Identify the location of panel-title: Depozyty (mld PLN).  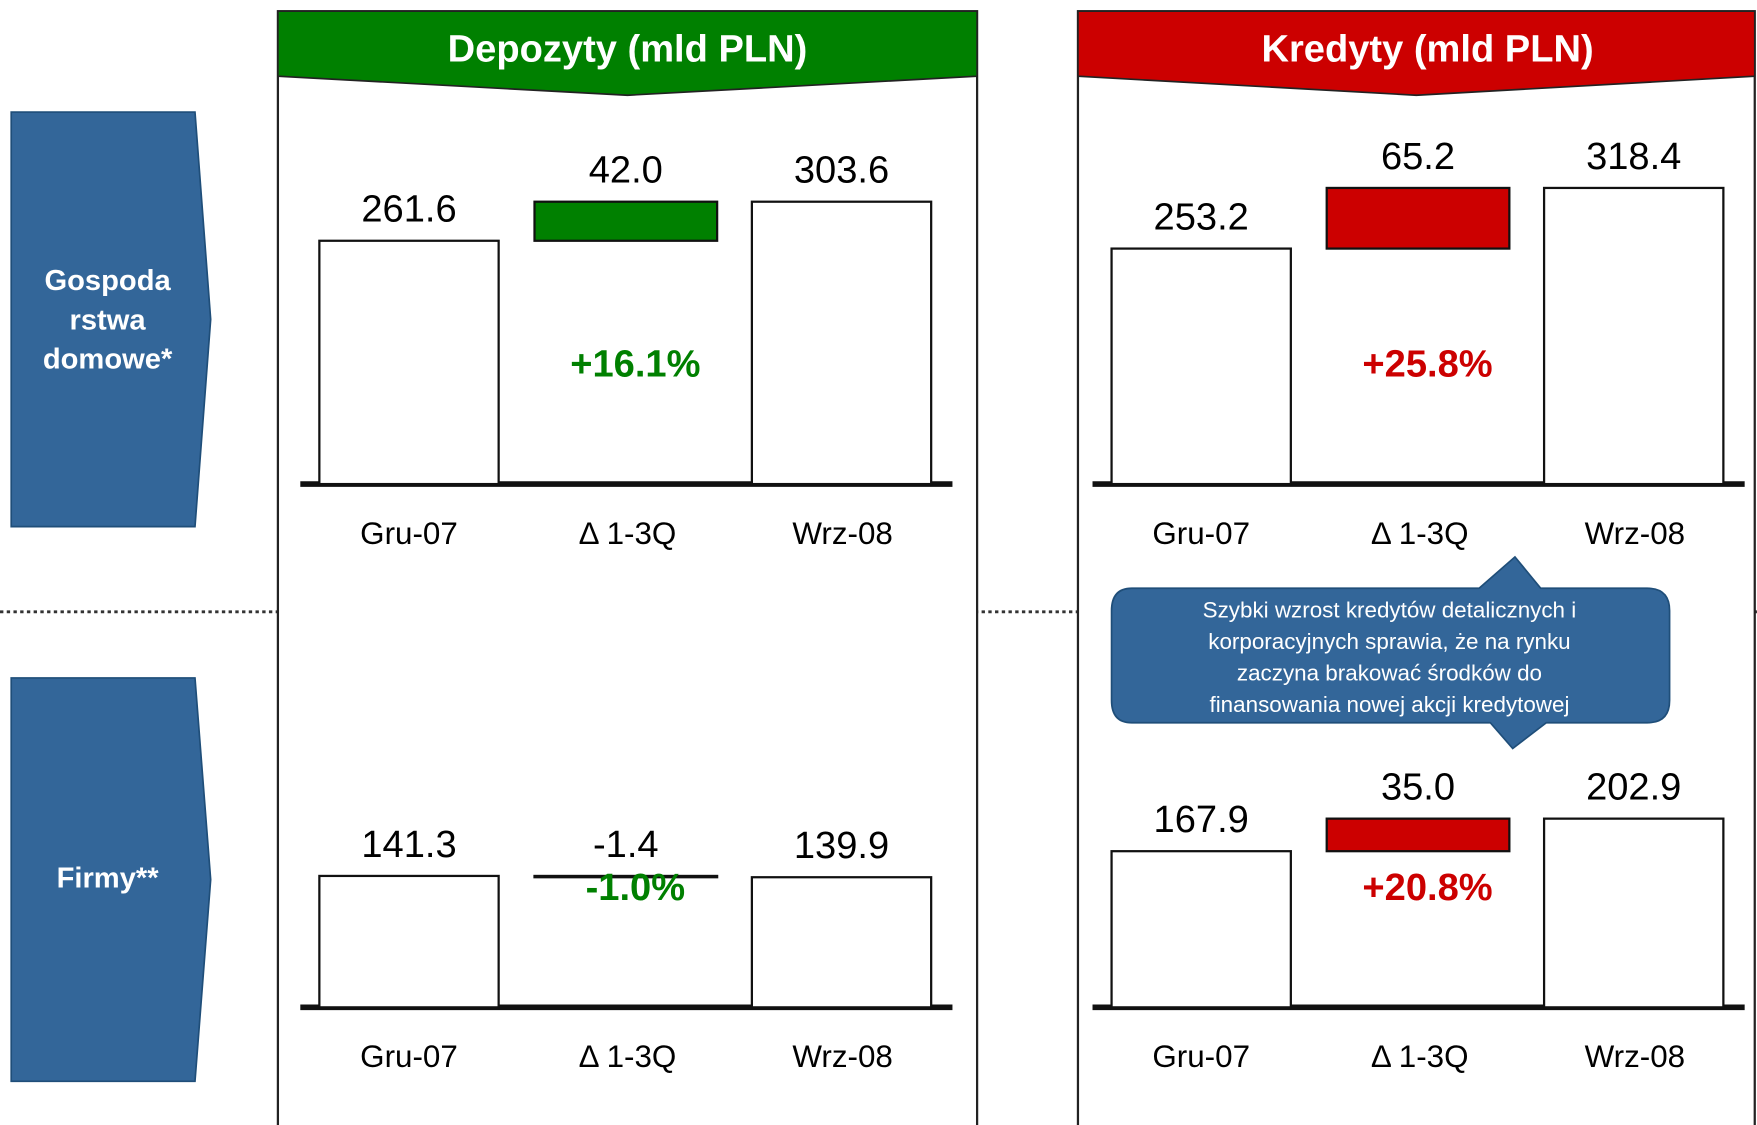
(628, 50).